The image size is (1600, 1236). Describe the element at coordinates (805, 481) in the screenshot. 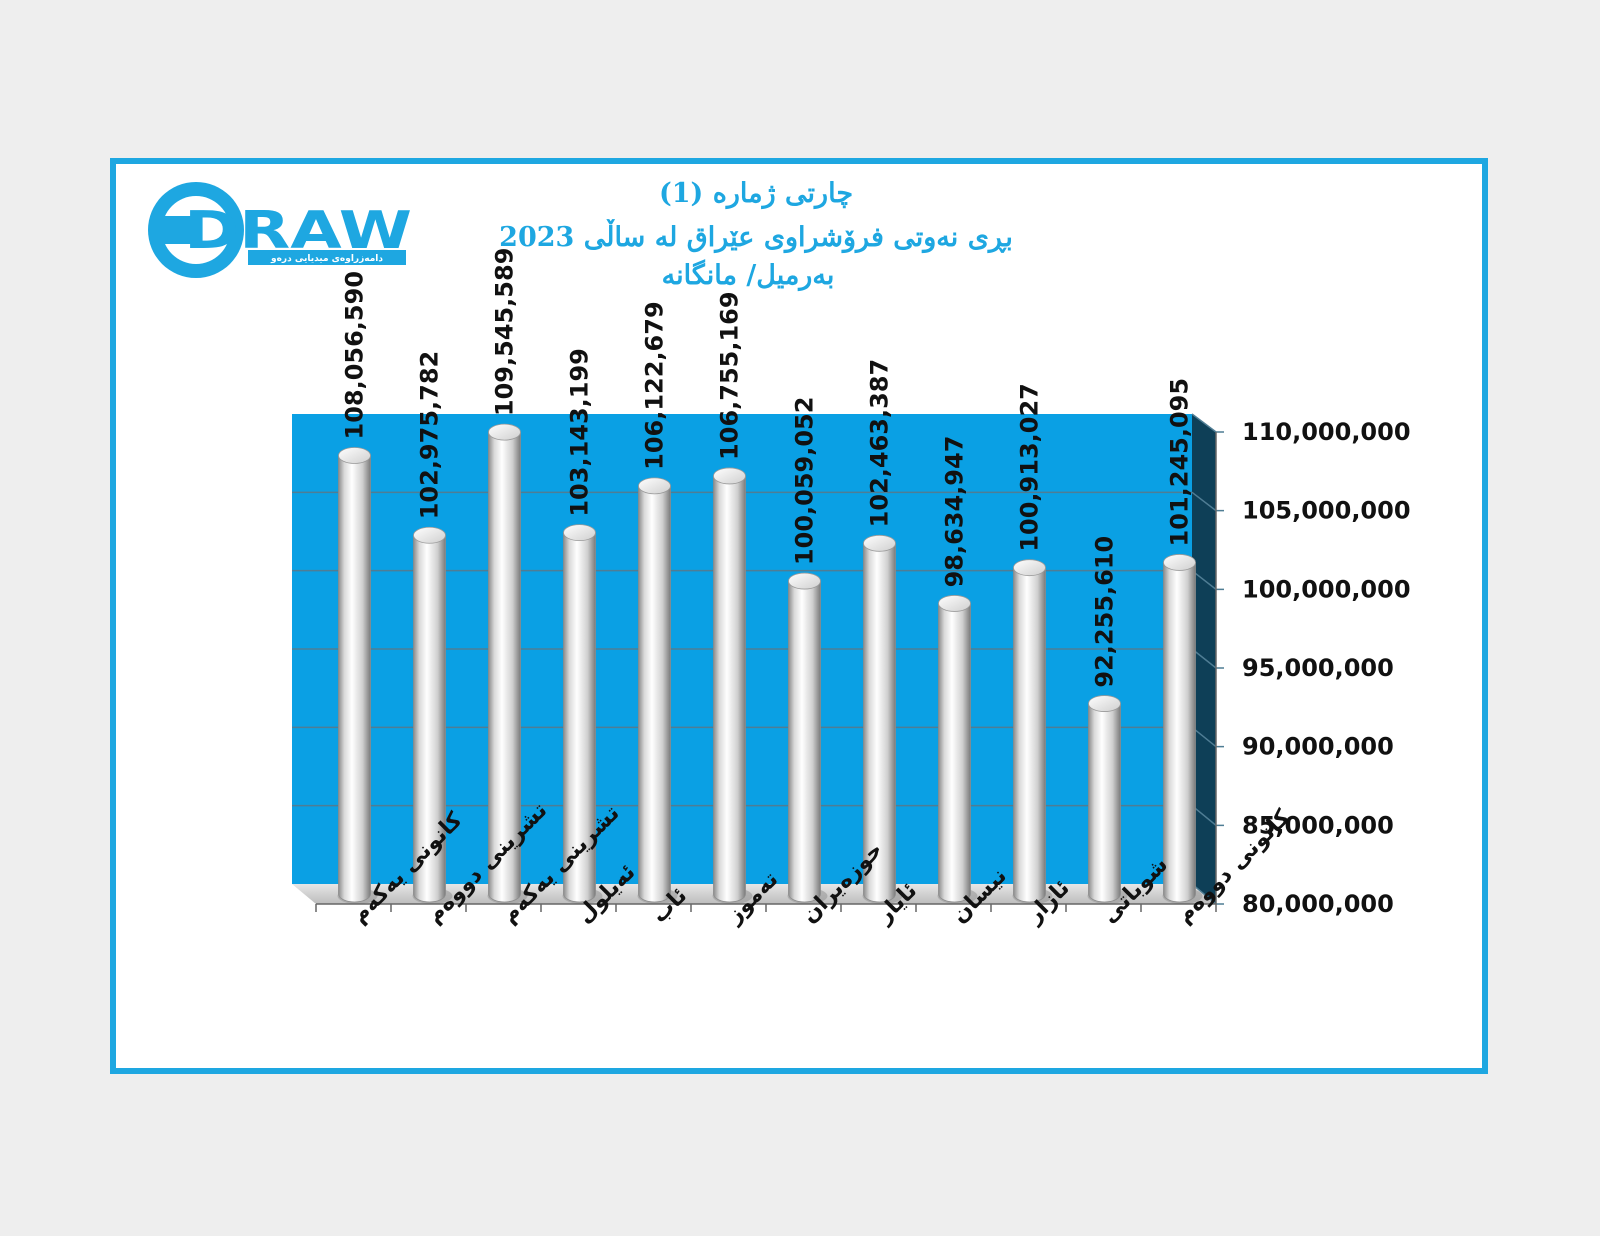

I see `value-label: 100,059,052` at that location.